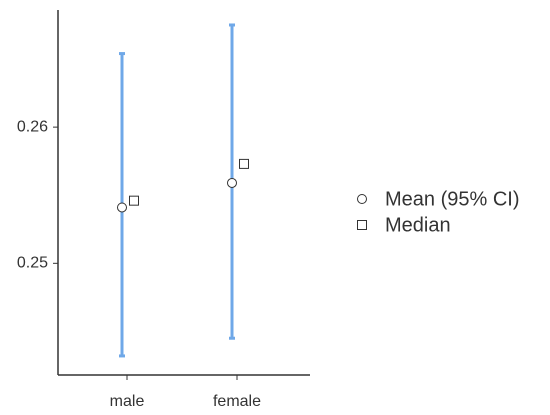 The image size is (550, 415). I want to click on legend-text: Median, so click(418, 225).